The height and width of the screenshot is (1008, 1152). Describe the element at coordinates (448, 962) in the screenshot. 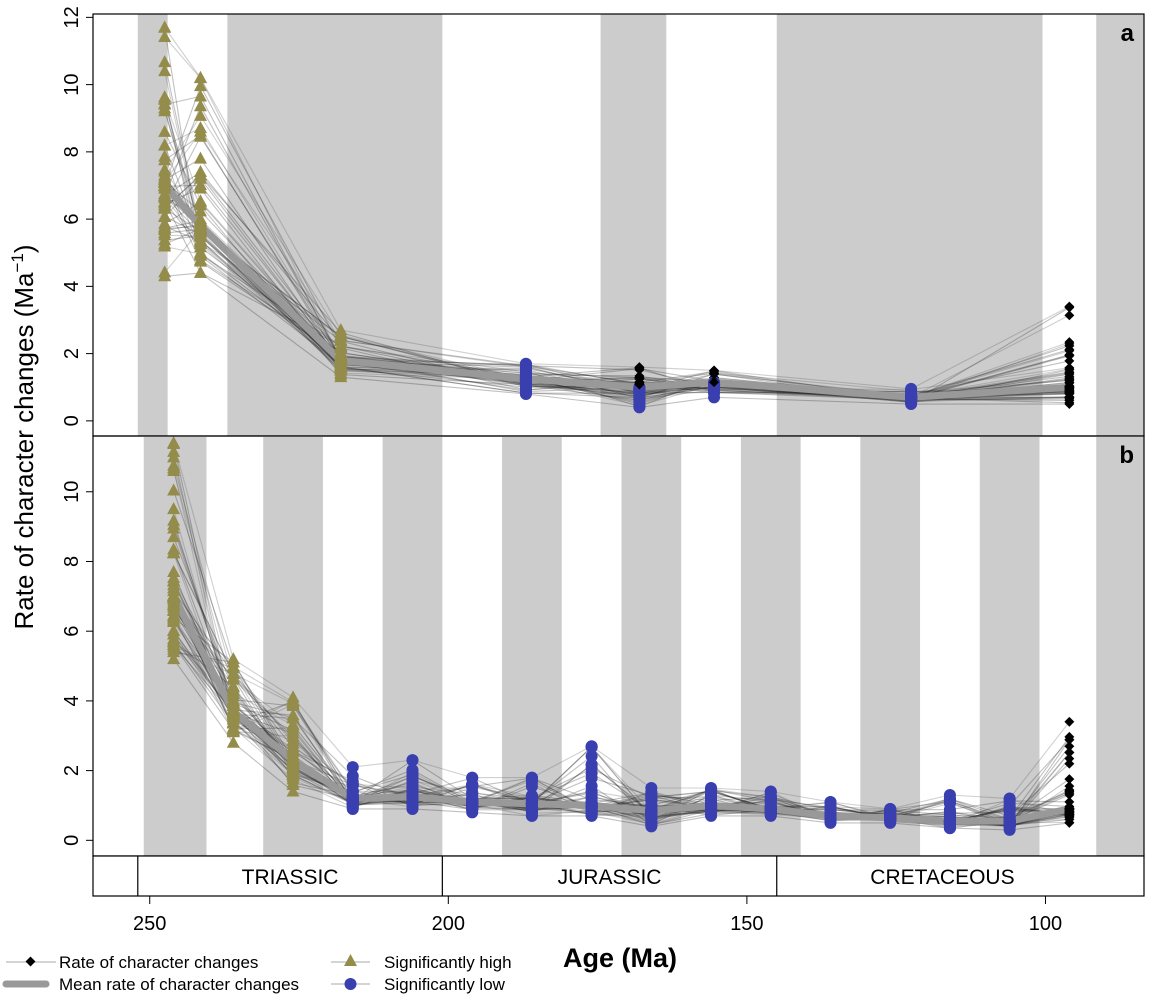

I see `legend-high-label: Significantly high` at that location.